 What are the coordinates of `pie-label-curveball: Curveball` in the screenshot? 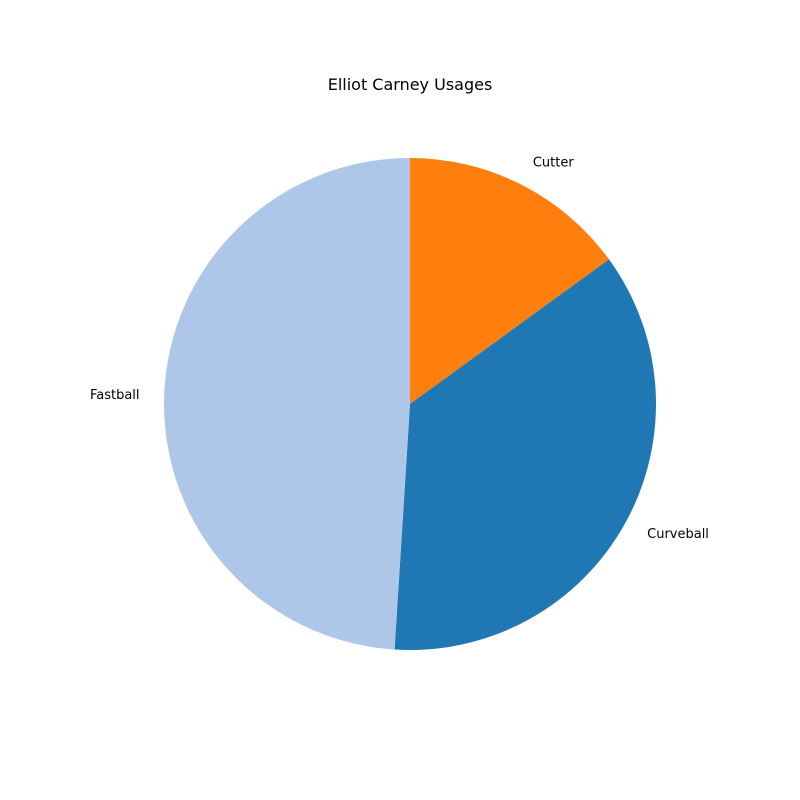 It's located at (678, 534).